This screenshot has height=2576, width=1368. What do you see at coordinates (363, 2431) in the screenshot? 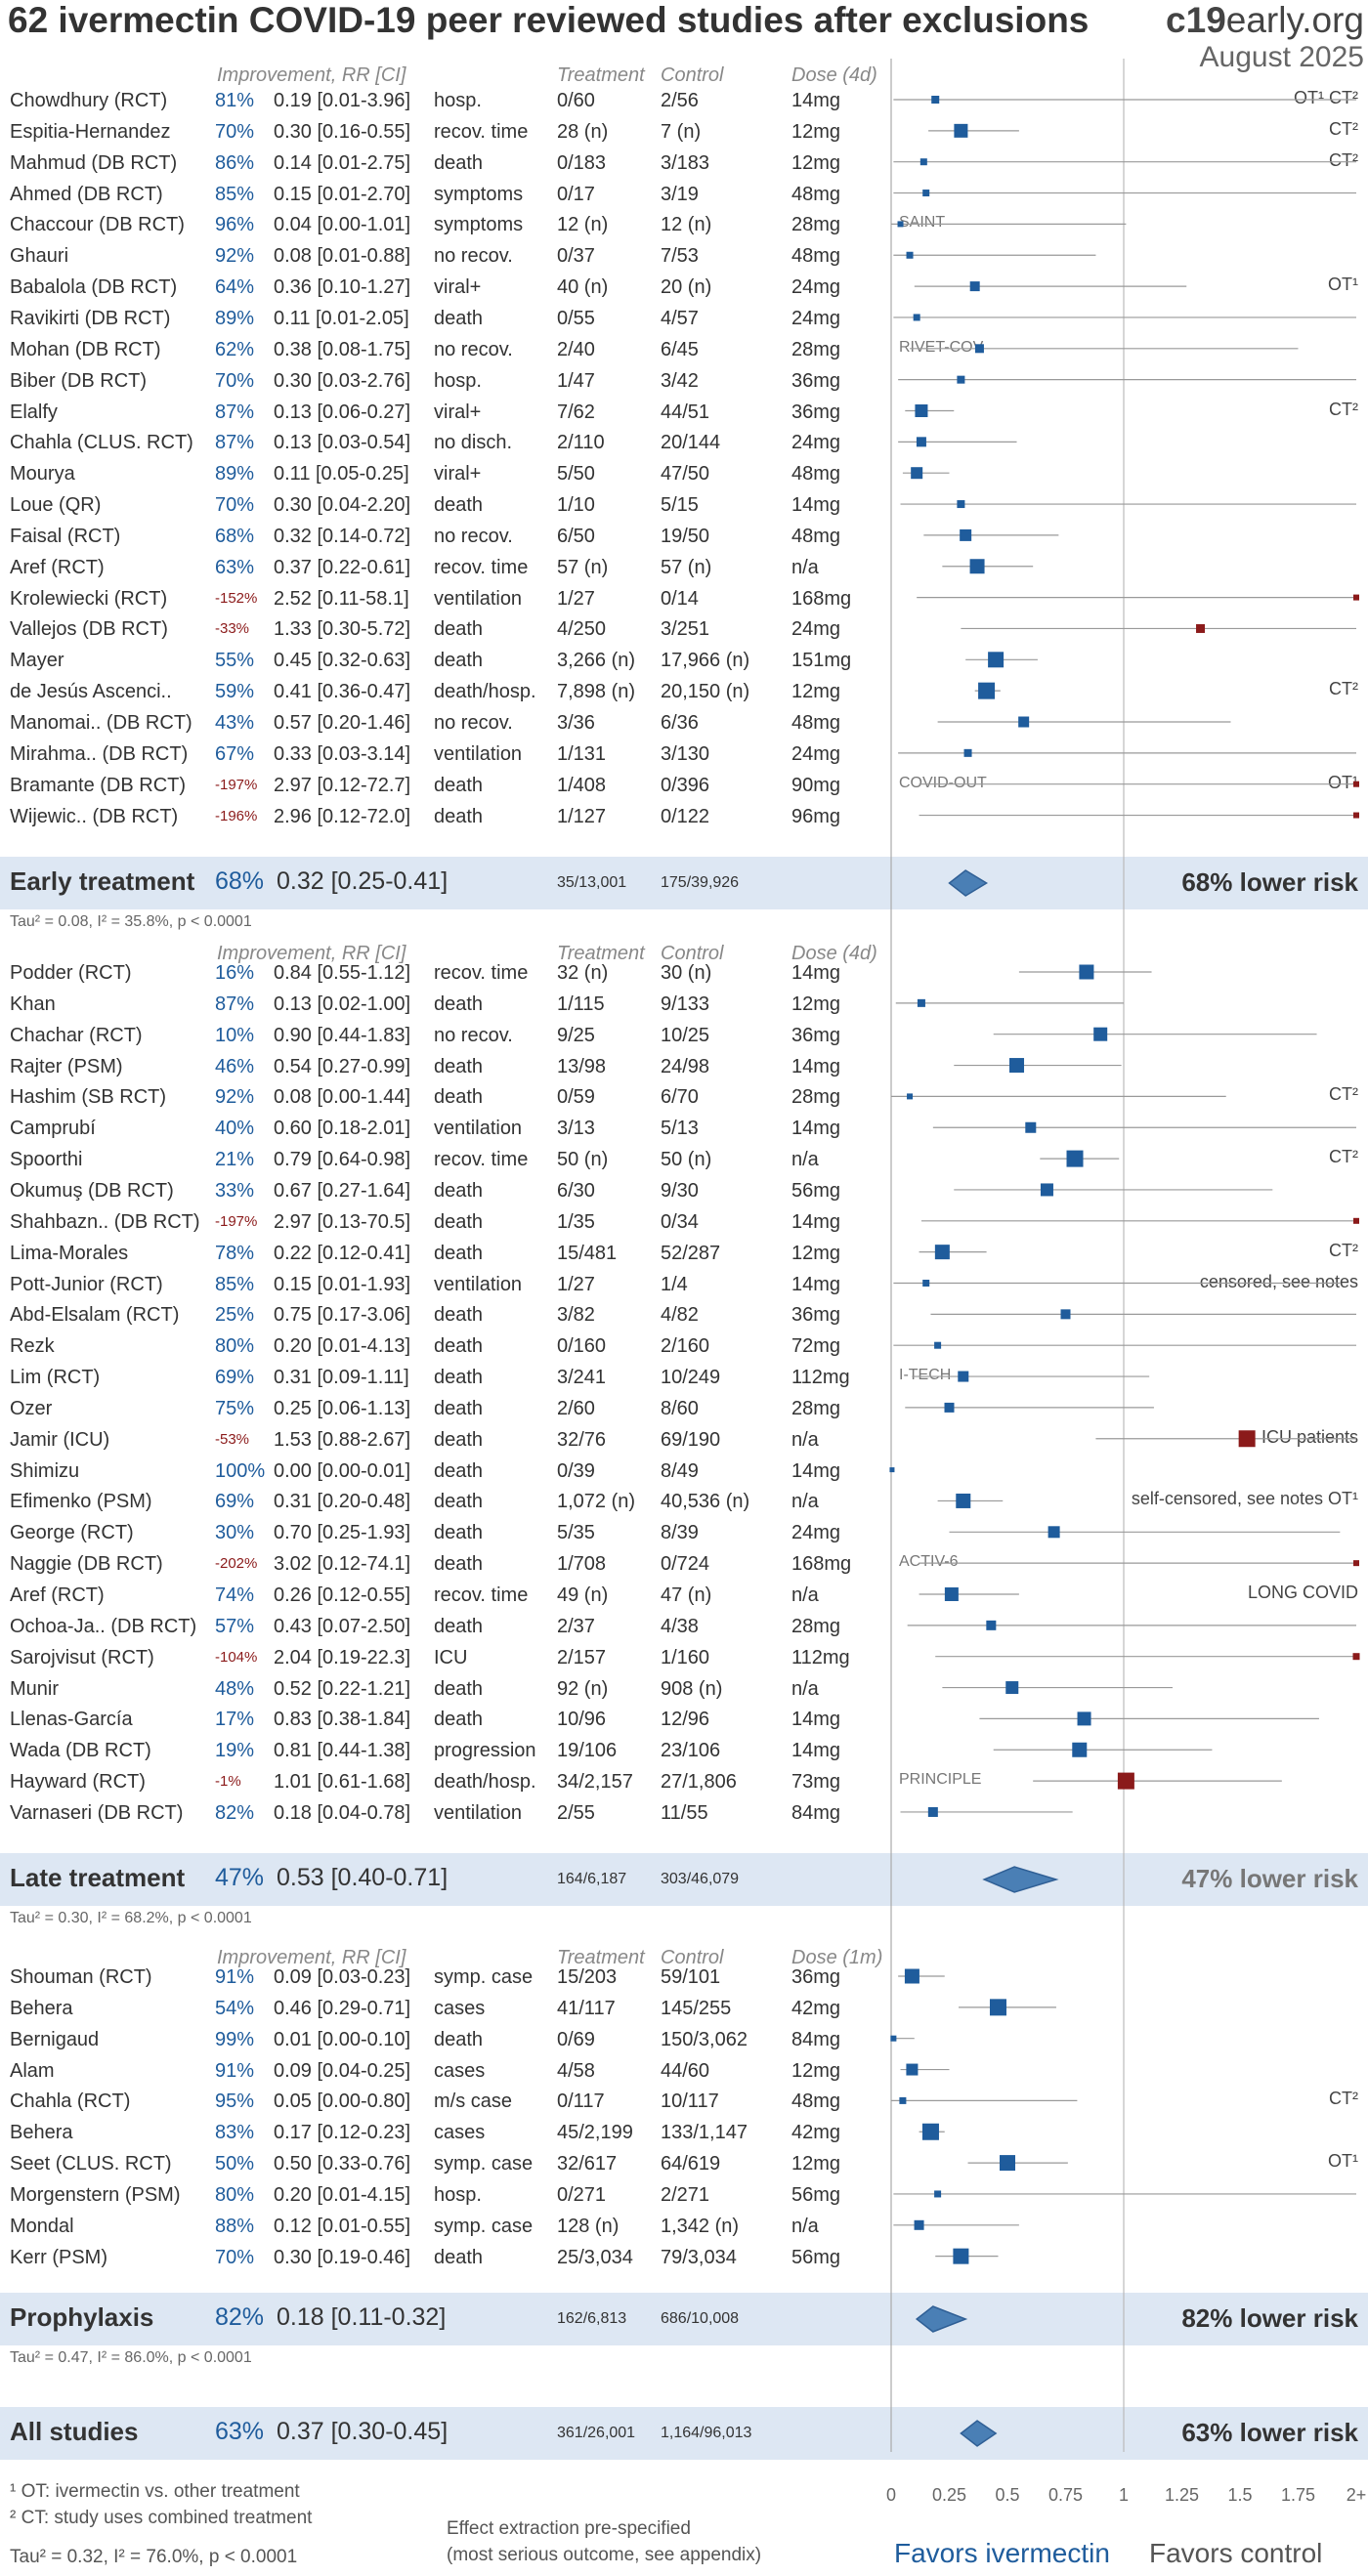
I see `all-studies-summary-rr: 0.37 [0.30-0.45]` at bounding box center [363, 2431].